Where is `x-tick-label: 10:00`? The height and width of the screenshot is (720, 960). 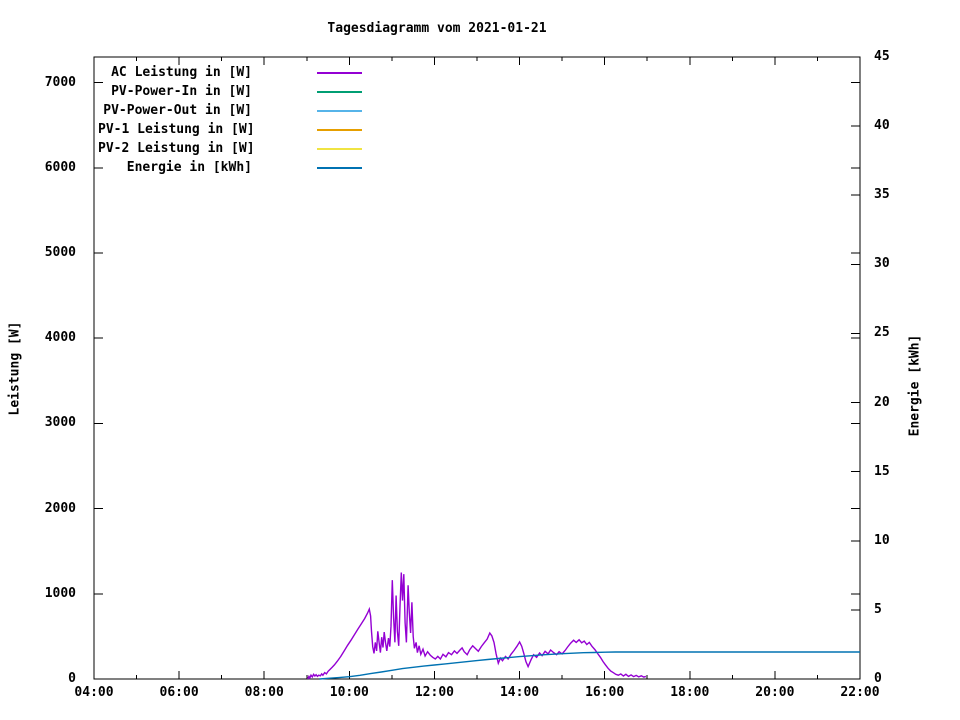
x-tick-label: 10:00 is located at coordinates (349, 692).